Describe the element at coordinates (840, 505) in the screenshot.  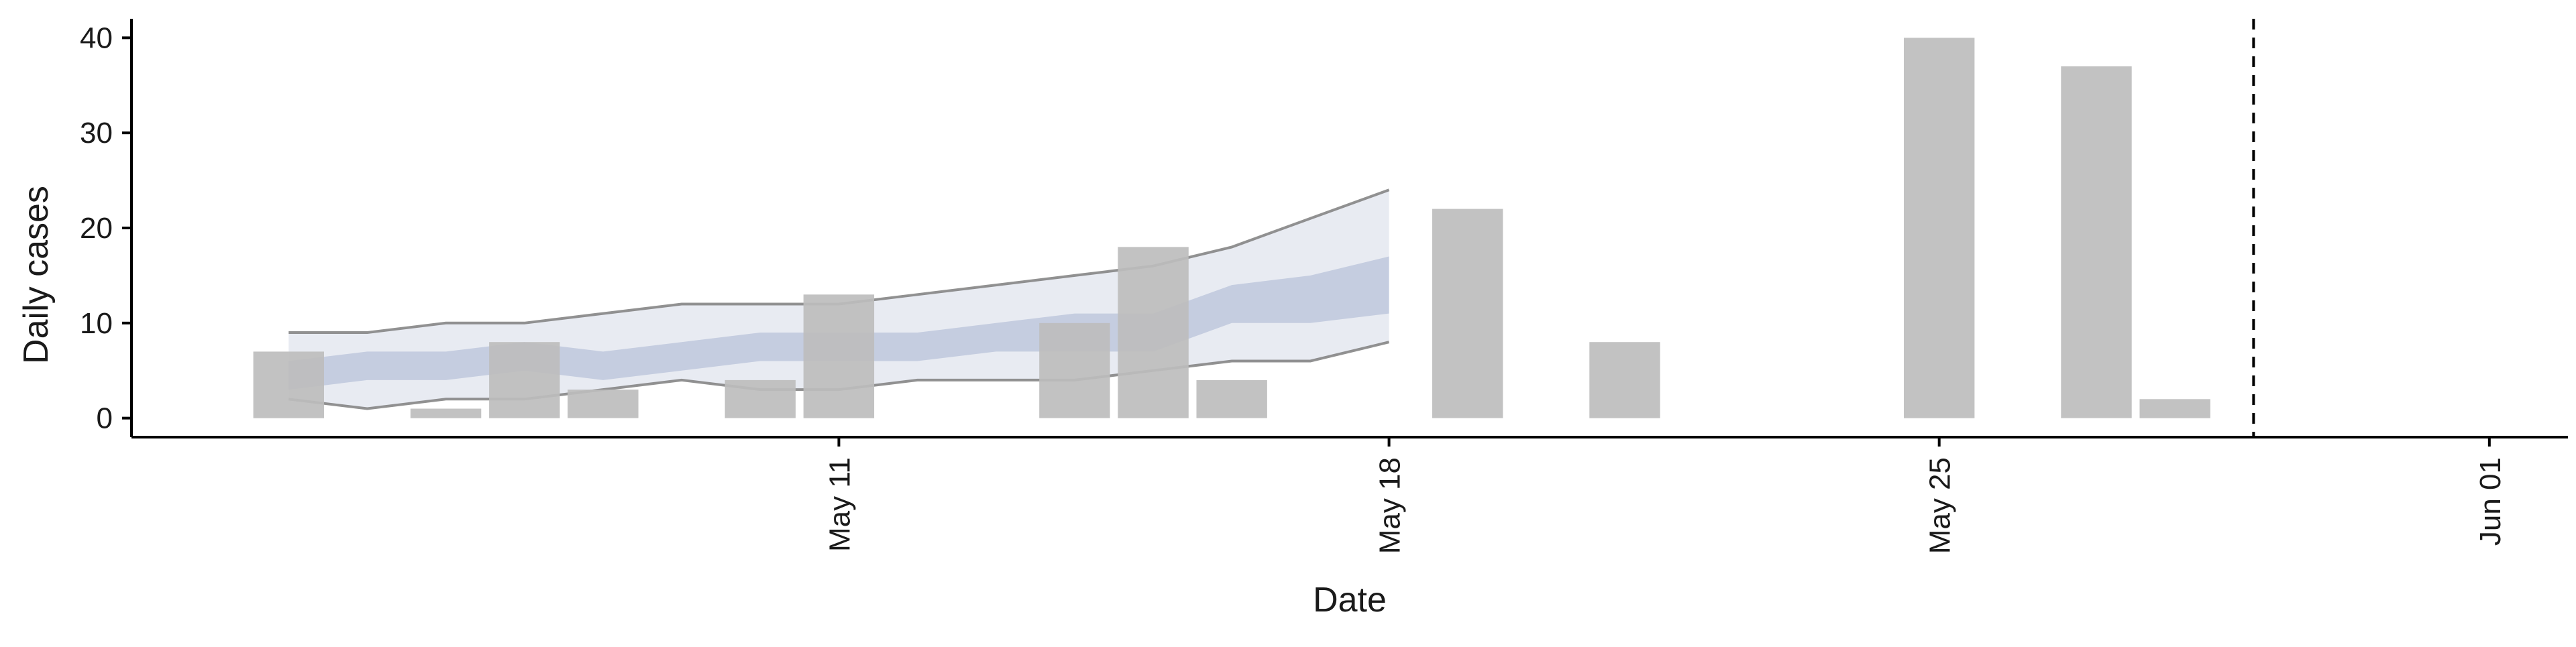
I see `x-tick-label: May 11` at that location.